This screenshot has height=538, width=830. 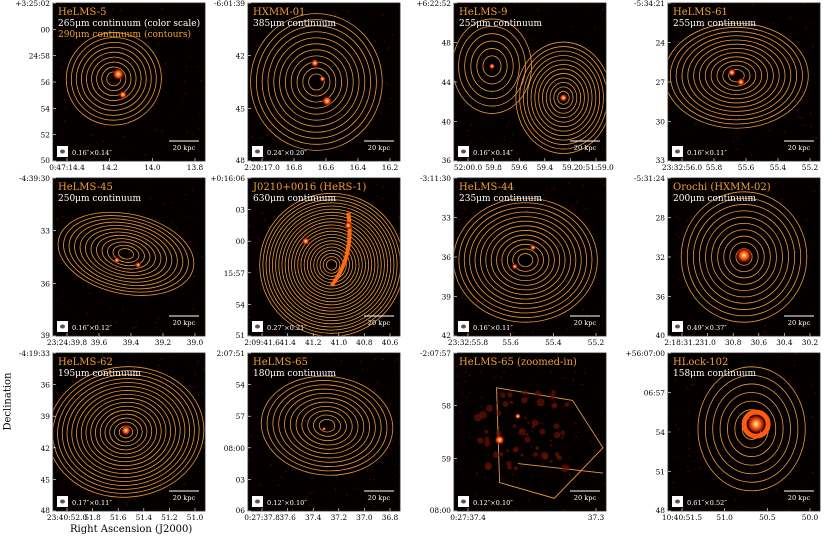 I want to click on y-tick-label: 30, so click(x=661, y=122).